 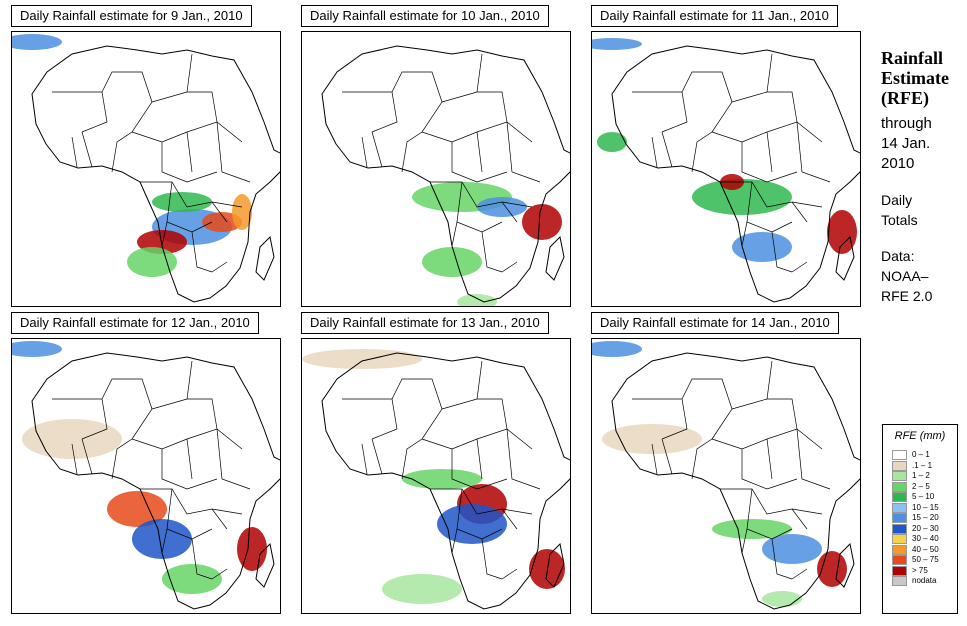 What do you see at coordinates (921, 455) in the screenshot?
I see `legend-label: 0 – 1` at bounding box center [921, 455].